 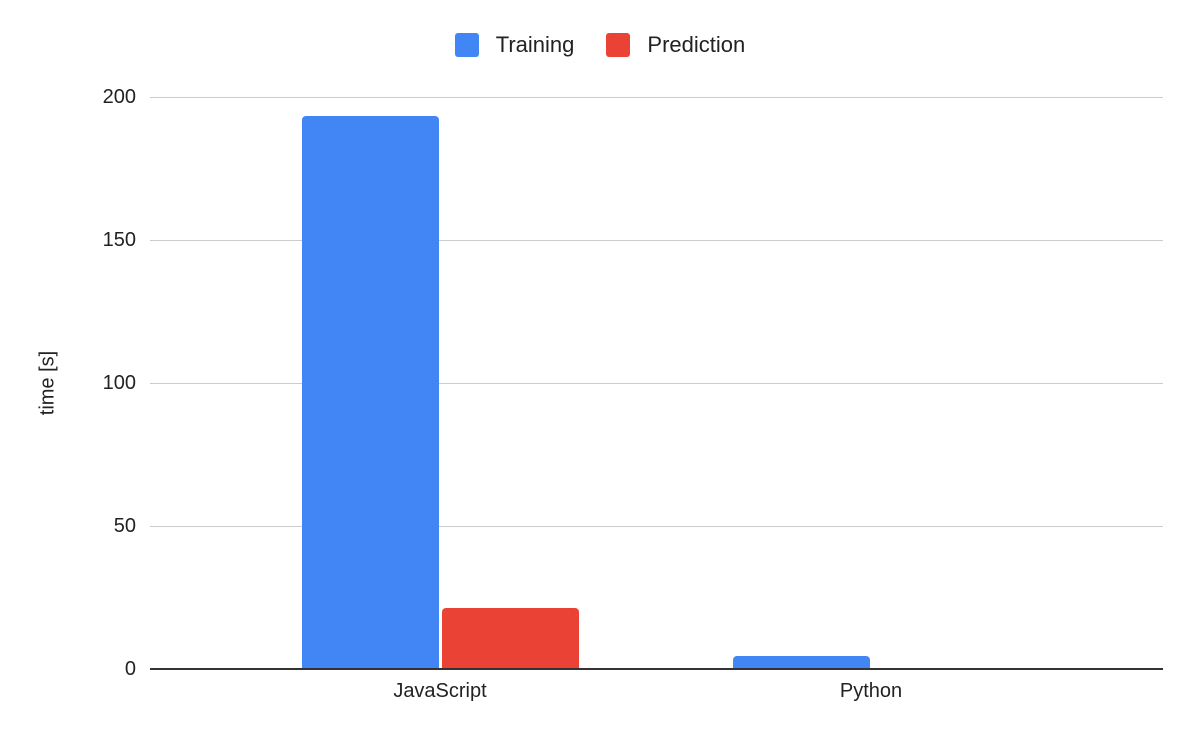 What do you see at coordinates (119, 383) in the screenshot?
I see `y-tick-100: 100` at bounding box center [119, 383].